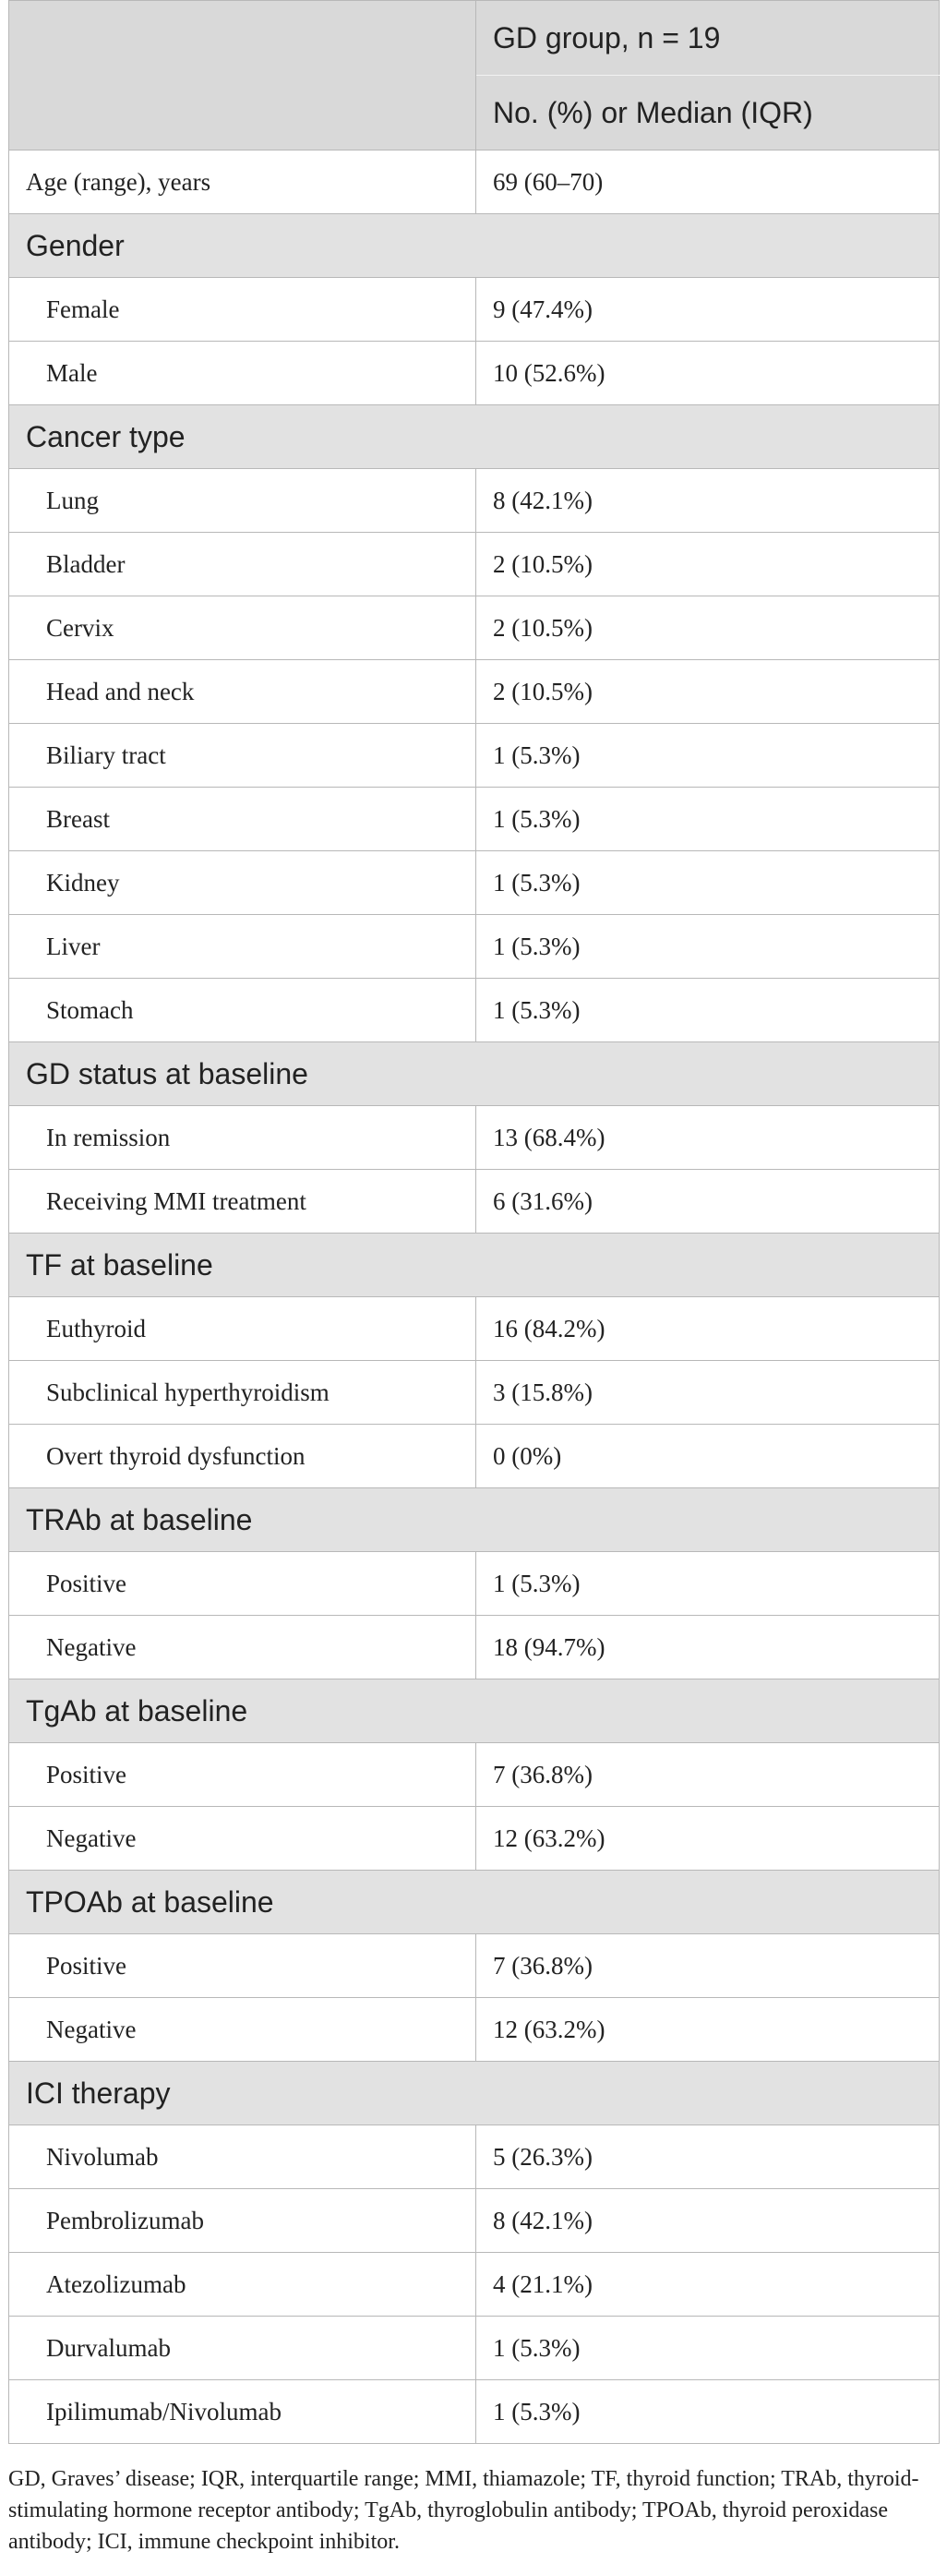 Image resolution: width=947 pixels, height=2576 pixels. I want to click on row-value: 69 (60–70), so click(707, 182).